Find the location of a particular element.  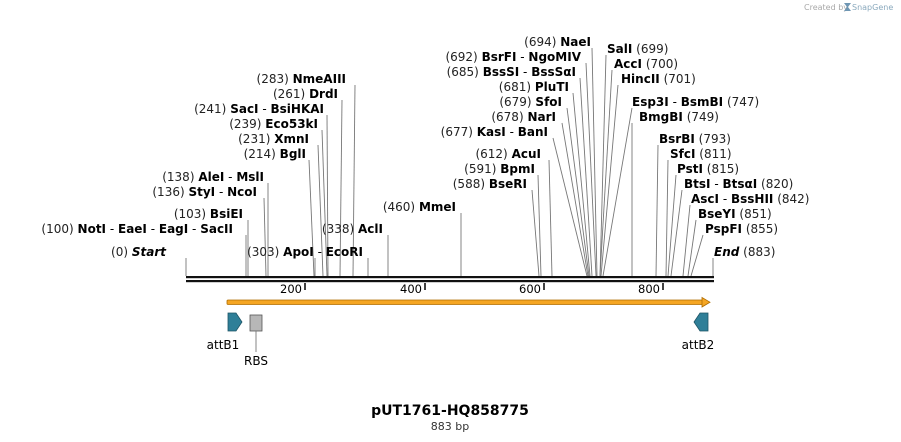

svg-text: (214) BglI is located at coordinates (275, 154).